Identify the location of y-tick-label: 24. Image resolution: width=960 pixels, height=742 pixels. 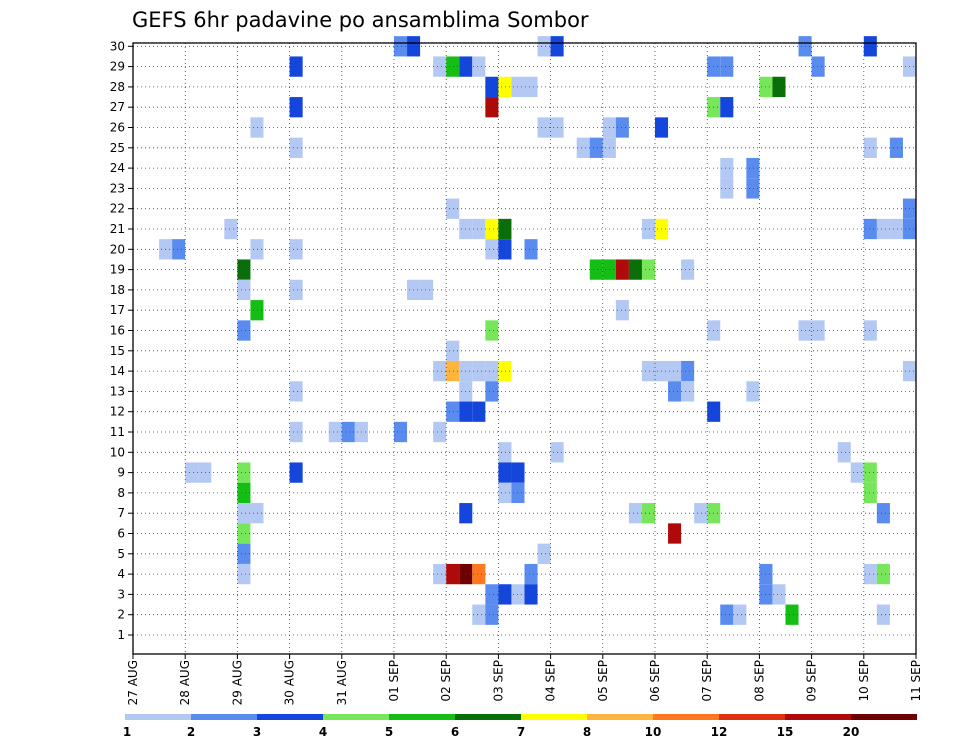
(117, 168).